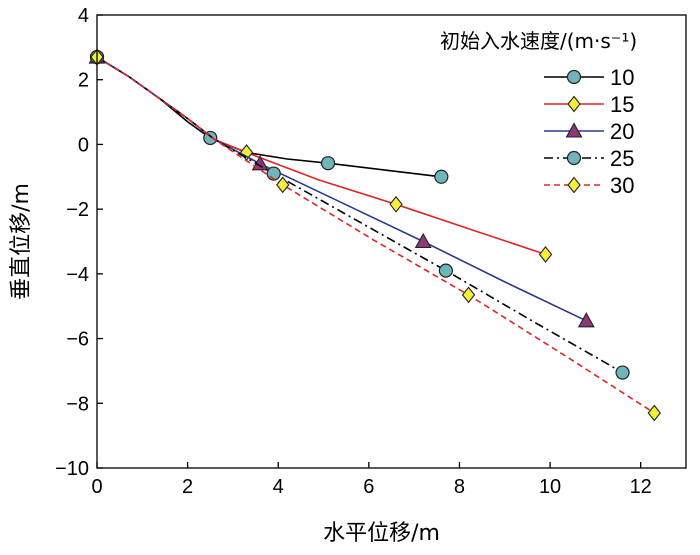 This screenshot has height=555, width=700. I want to click on x-tick-label: 10, so click(550, 487).